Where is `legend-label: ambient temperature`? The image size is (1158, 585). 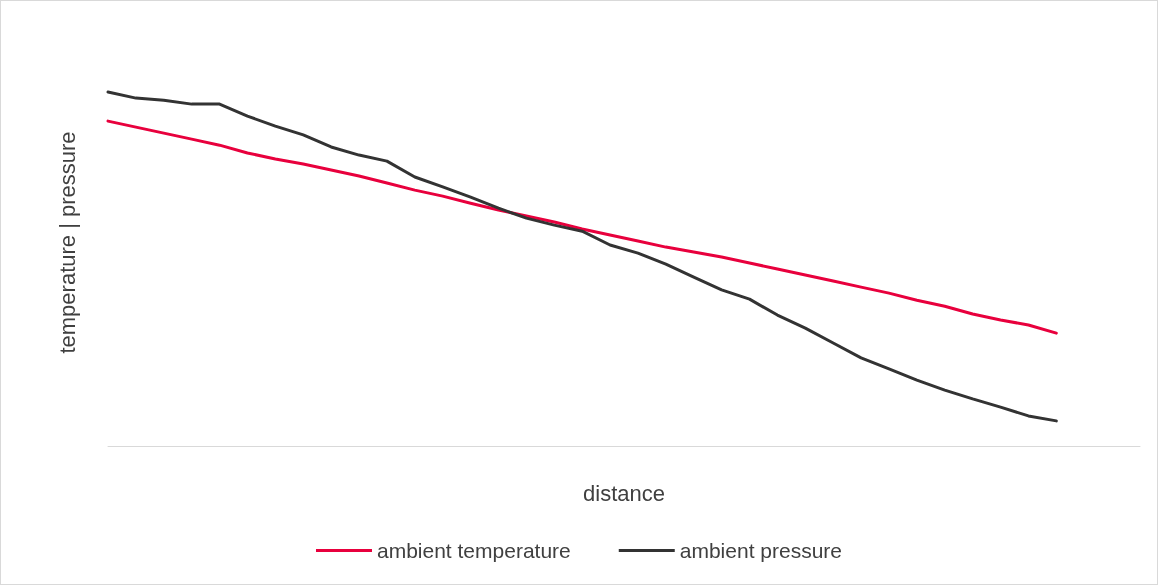
legend-label: ambient temperature is located at coordinates (473, 550).